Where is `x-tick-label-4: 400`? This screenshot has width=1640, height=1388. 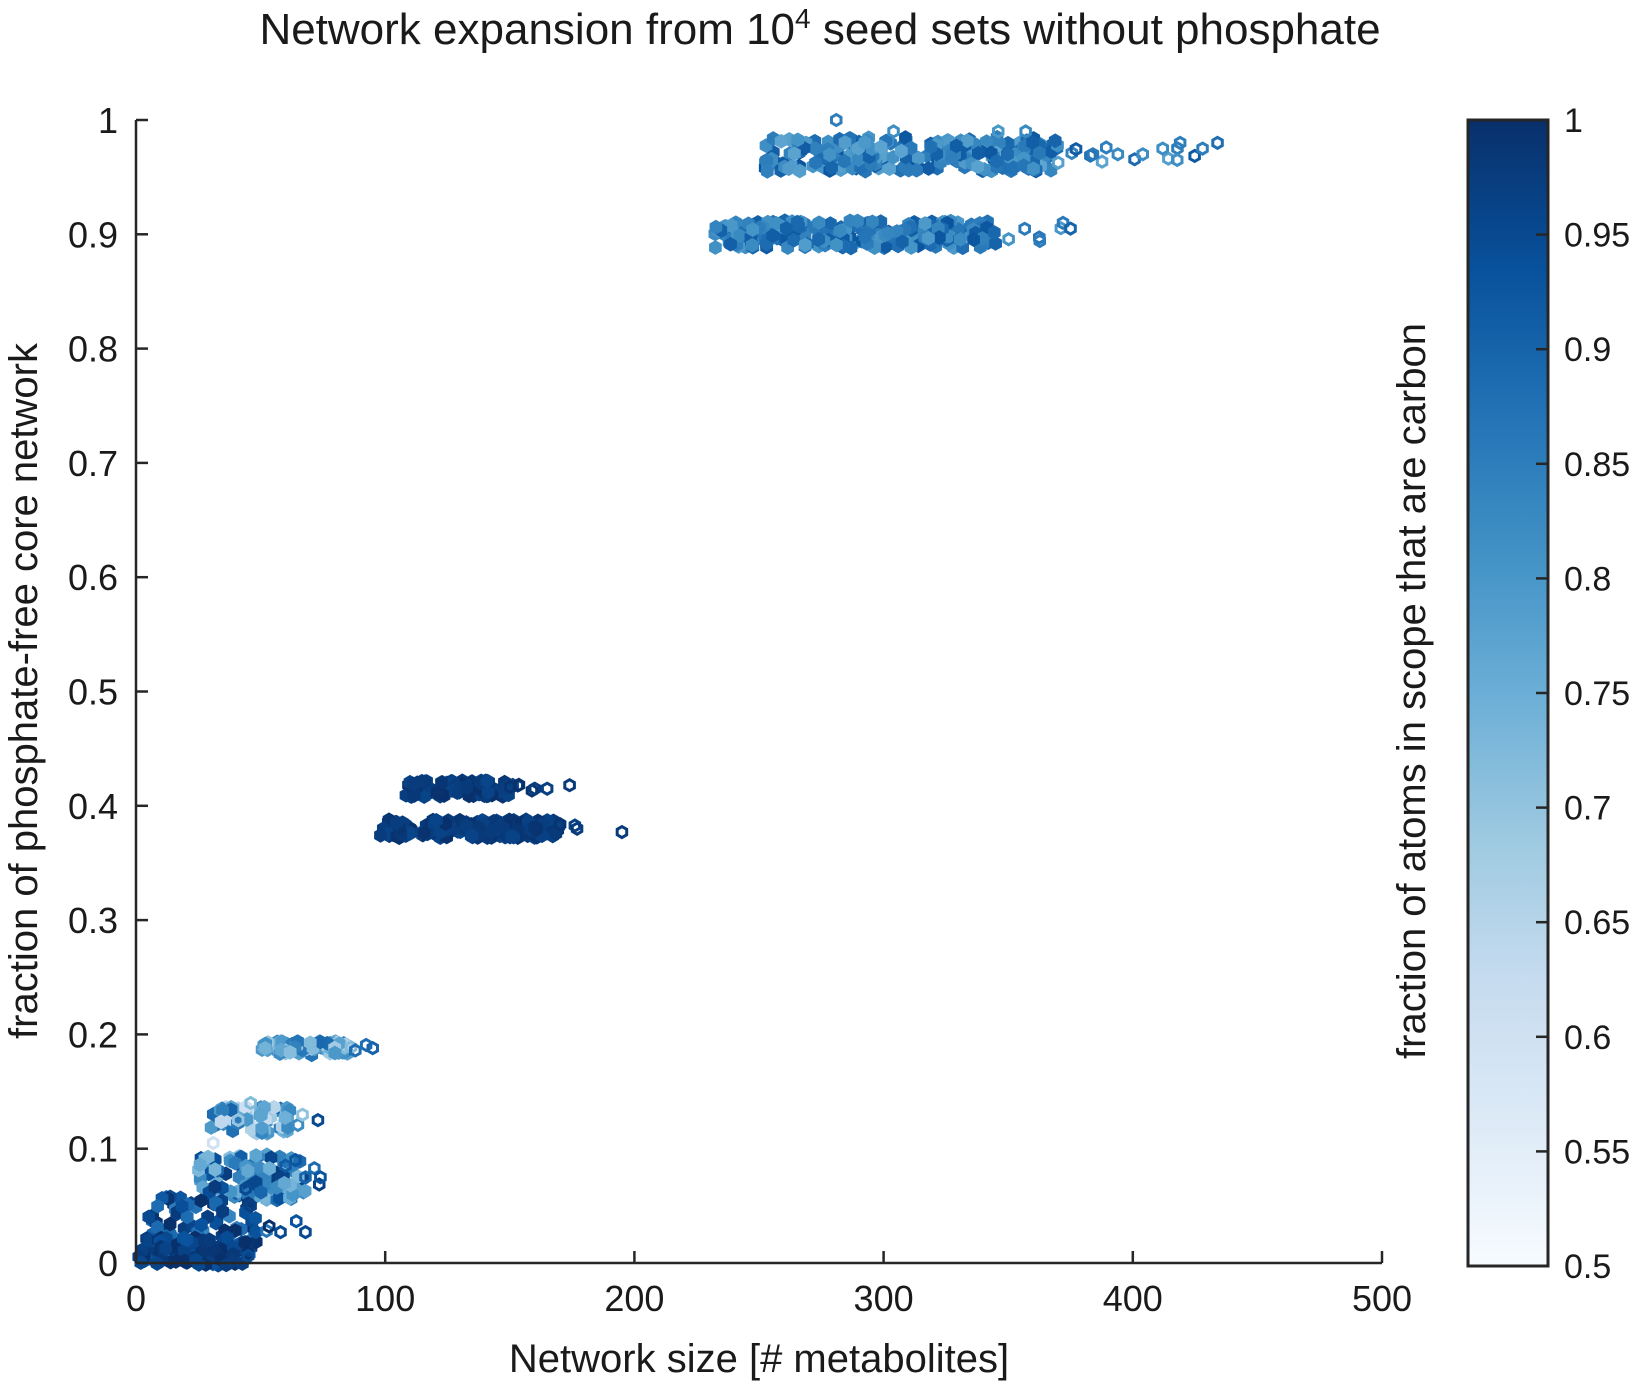 x-tick-label-4: 400 is located at coordinates (1133, 1298).